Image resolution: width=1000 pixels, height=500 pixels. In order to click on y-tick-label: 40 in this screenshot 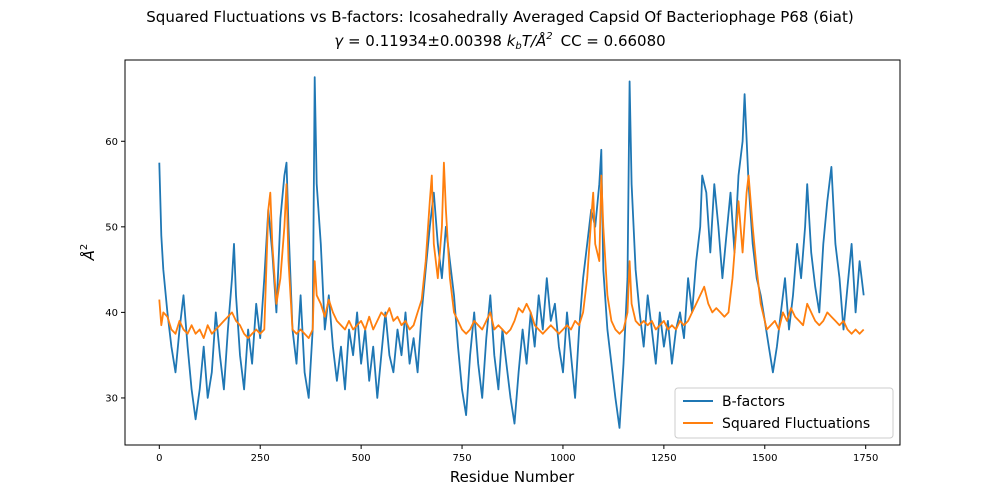, I will do `click(111, 313)`.